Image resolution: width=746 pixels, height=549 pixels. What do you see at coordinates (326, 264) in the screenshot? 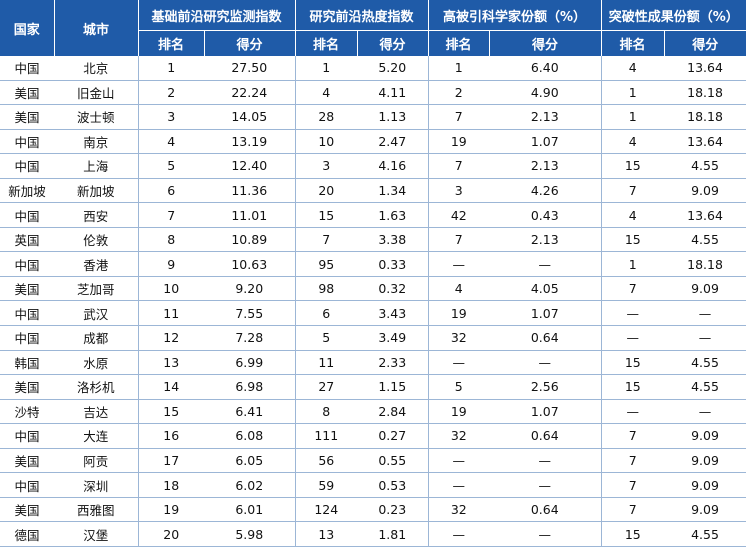
I see `cell-heat-rank: 95` at bounding box center [326, 264].